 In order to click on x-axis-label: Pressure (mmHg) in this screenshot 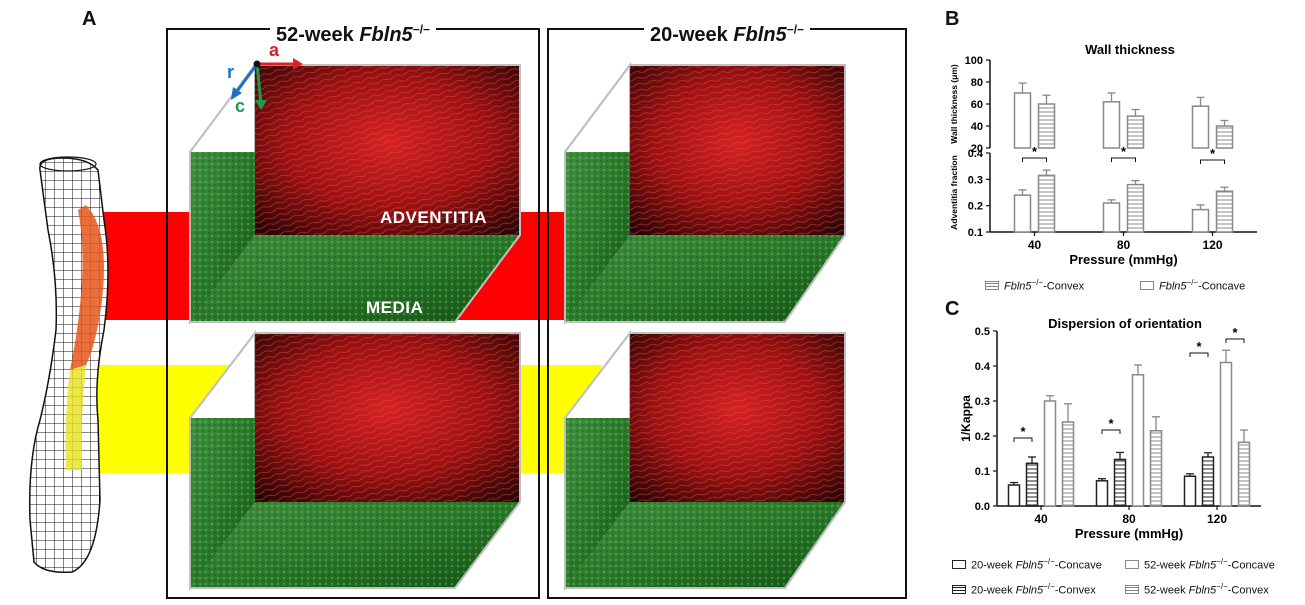, I will do `click(1129, 533)`.